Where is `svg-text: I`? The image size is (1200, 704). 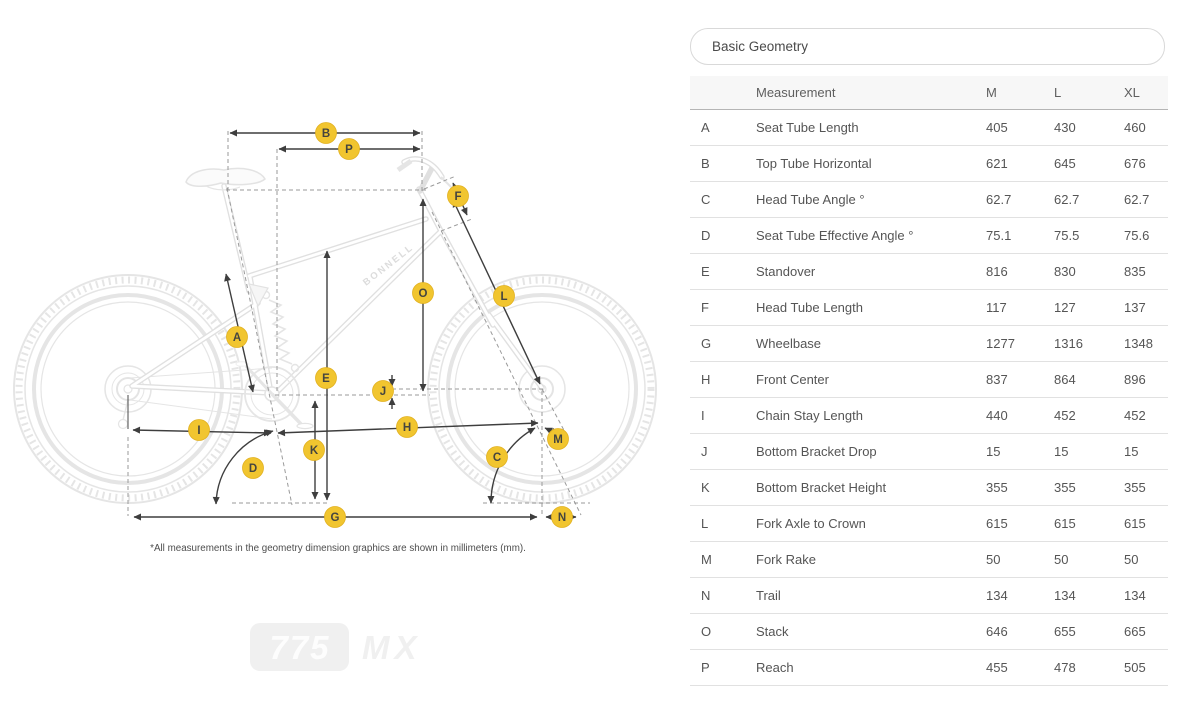 svg-text: I is located at coordinates (198, 431).